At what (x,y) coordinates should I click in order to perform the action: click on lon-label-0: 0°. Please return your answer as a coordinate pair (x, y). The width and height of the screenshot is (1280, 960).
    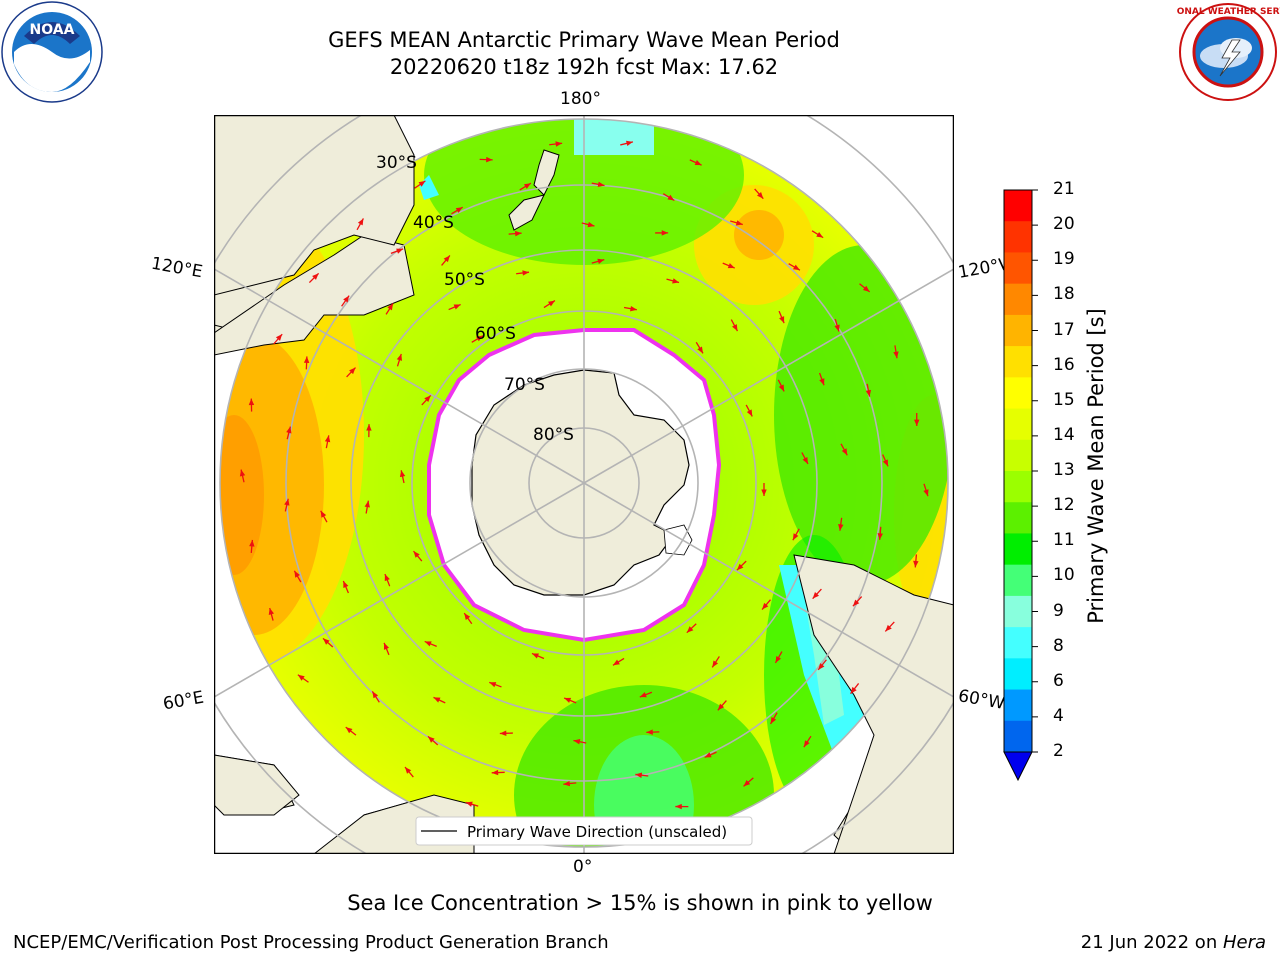
    Looking at the image, I should click on (583, 867).